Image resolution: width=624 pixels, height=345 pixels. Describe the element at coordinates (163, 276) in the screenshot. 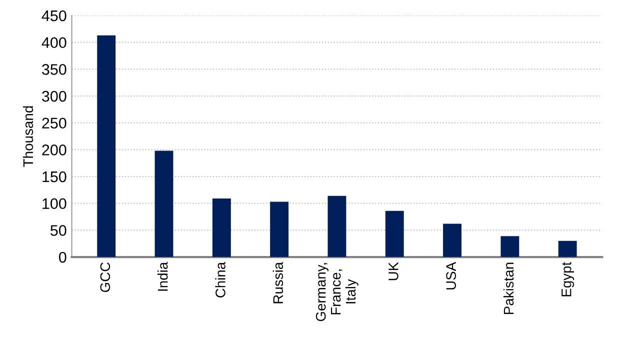

I see `x-tick-label: India` at that location.